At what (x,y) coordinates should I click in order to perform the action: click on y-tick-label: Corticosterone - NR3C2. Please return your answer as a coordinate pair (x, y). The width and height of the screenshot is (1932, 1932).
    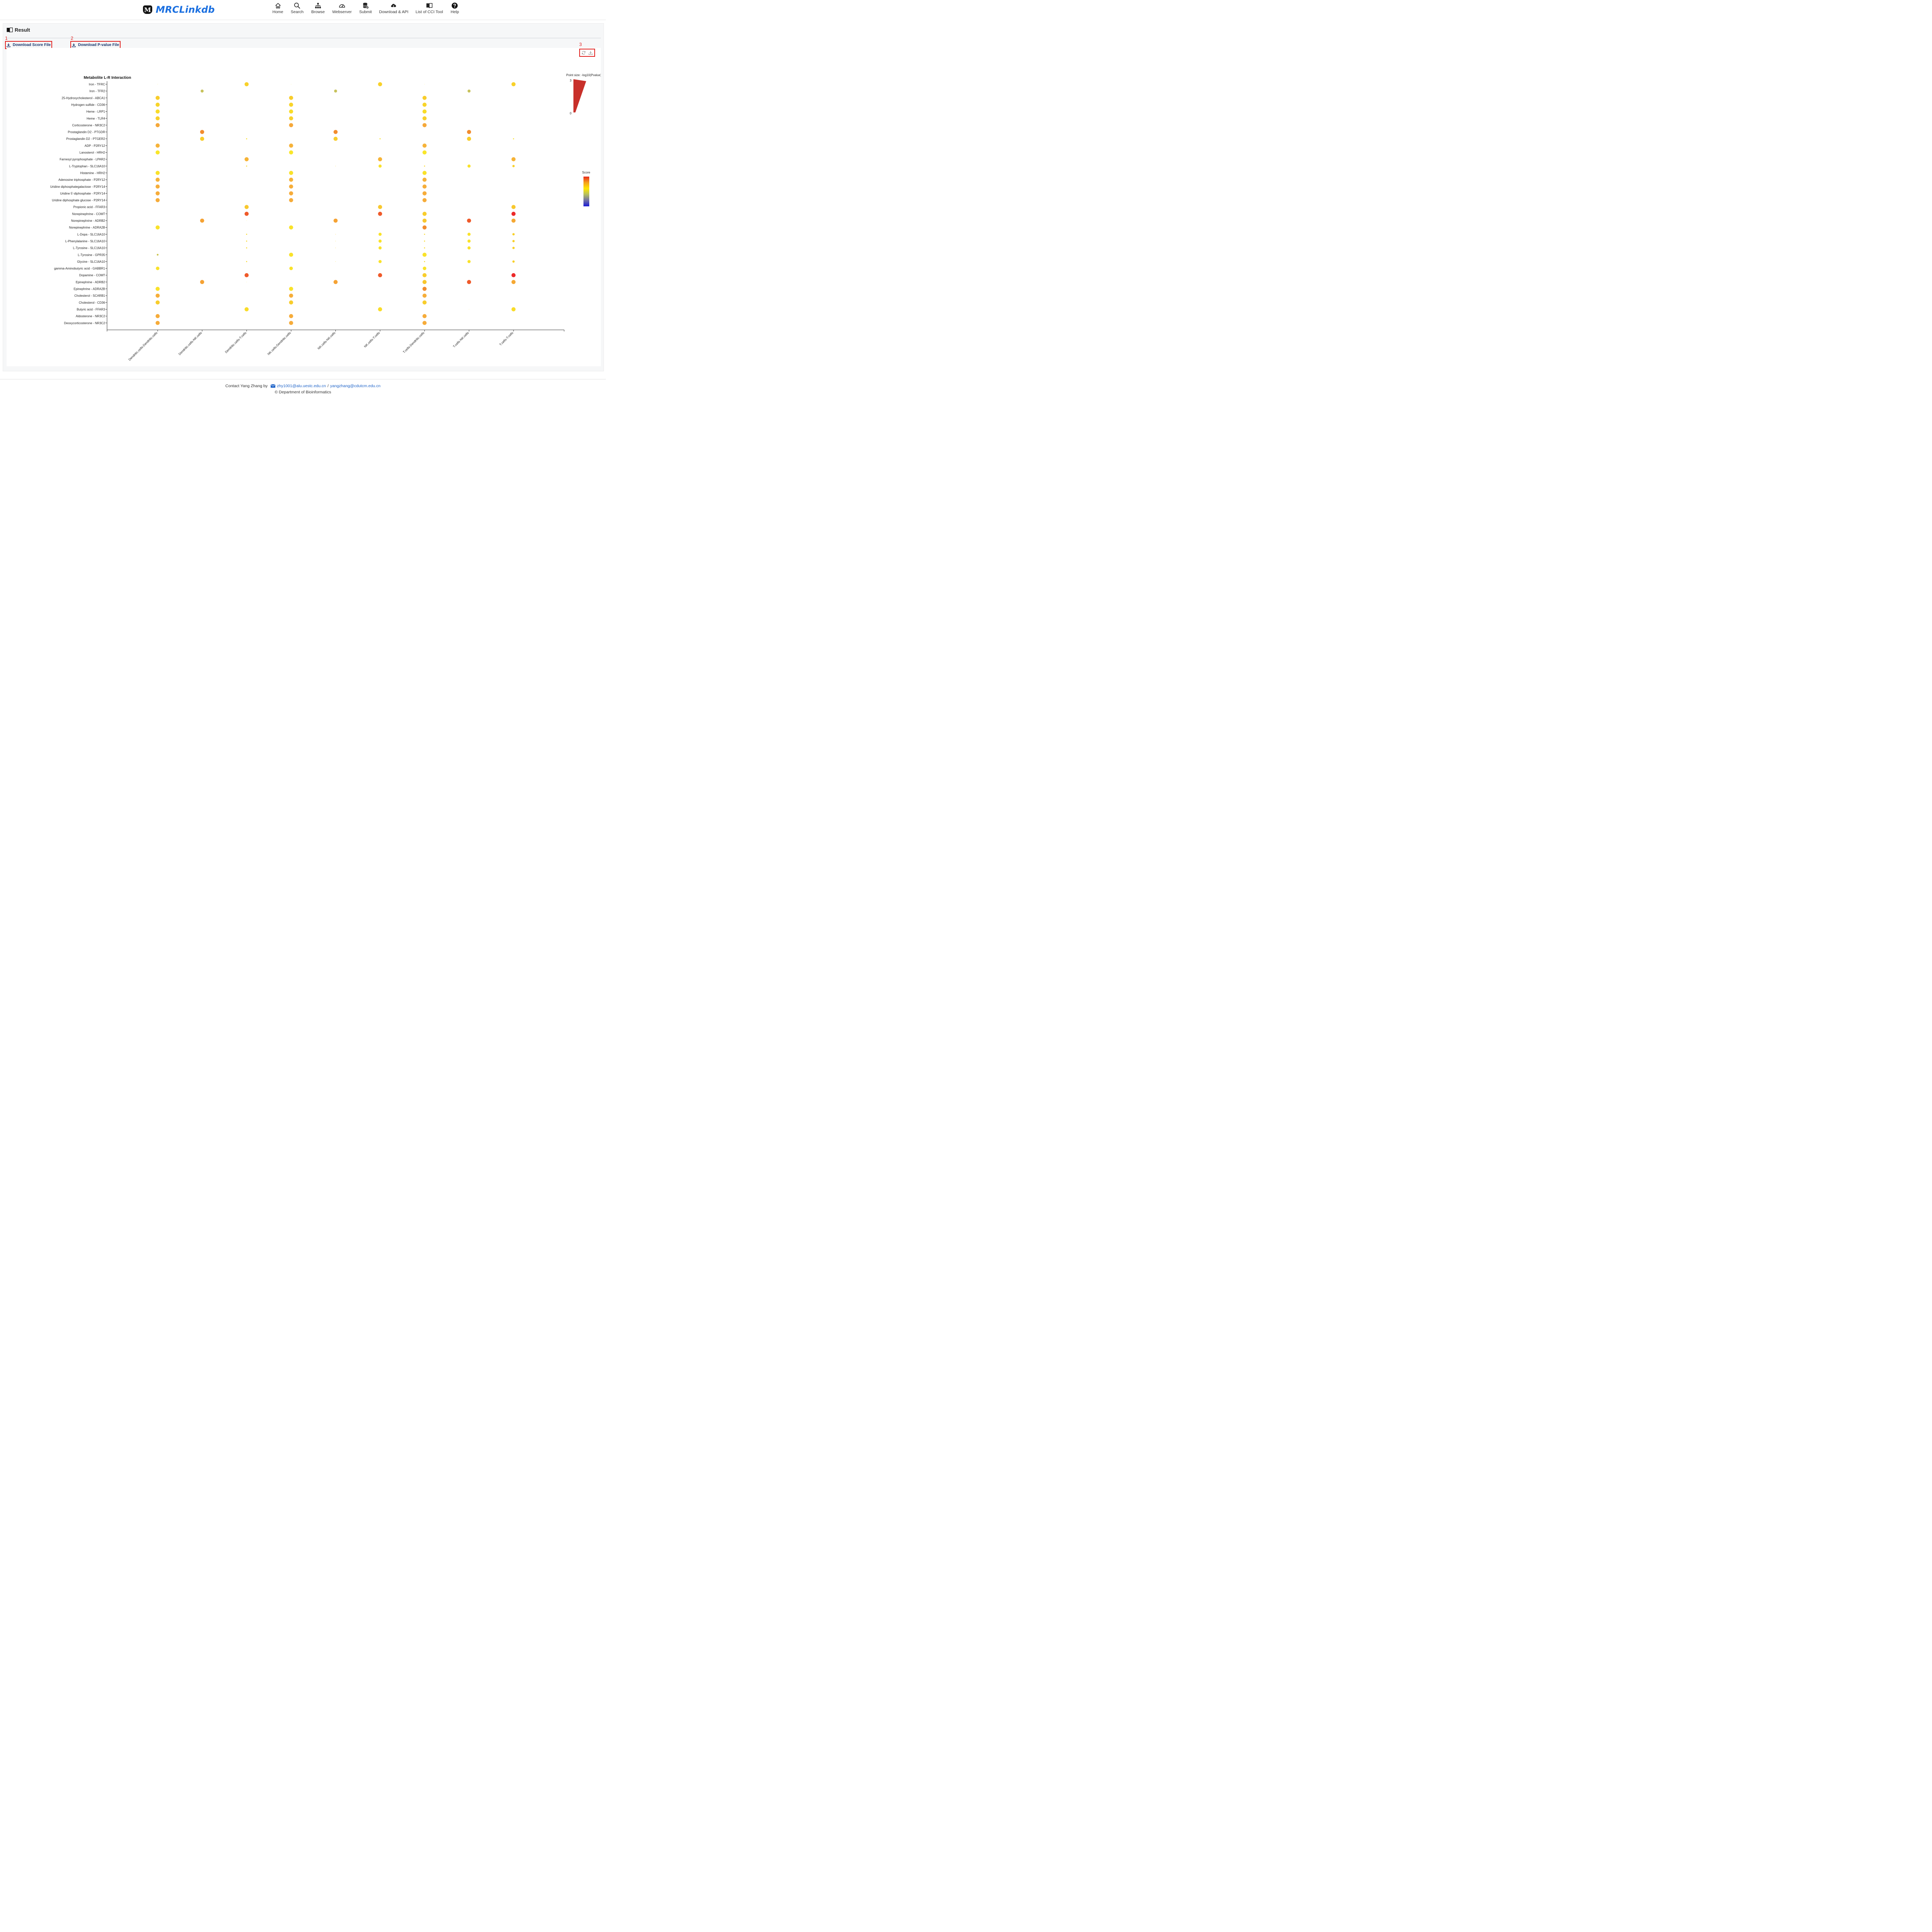
    Looking at the image, I should click on (89, 126).